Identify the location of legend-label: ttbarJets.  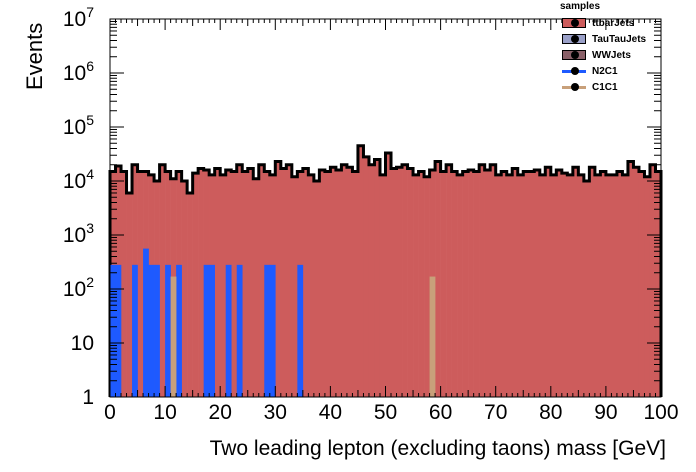
(613, 23).